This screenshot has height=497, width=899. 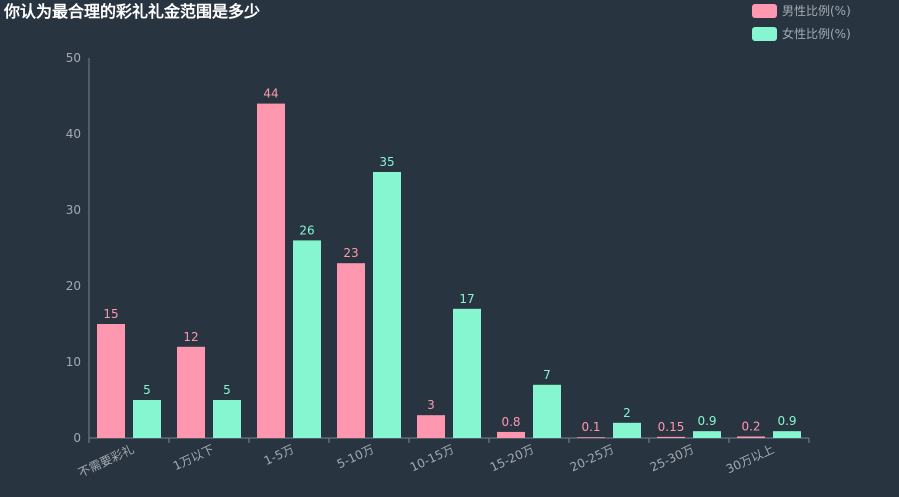 What do you see at coordinates (73, 362) in the screenshot?
I see `y-tick-label: 10` at bounding box center [73, 362].